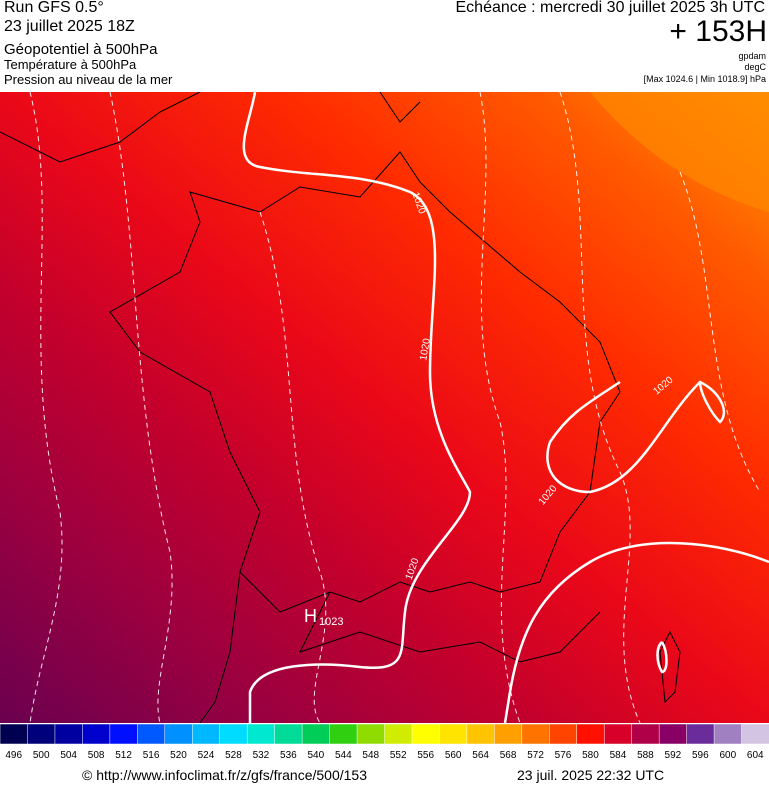  I want to click on colorbar-label: 600, so click(727, 755).